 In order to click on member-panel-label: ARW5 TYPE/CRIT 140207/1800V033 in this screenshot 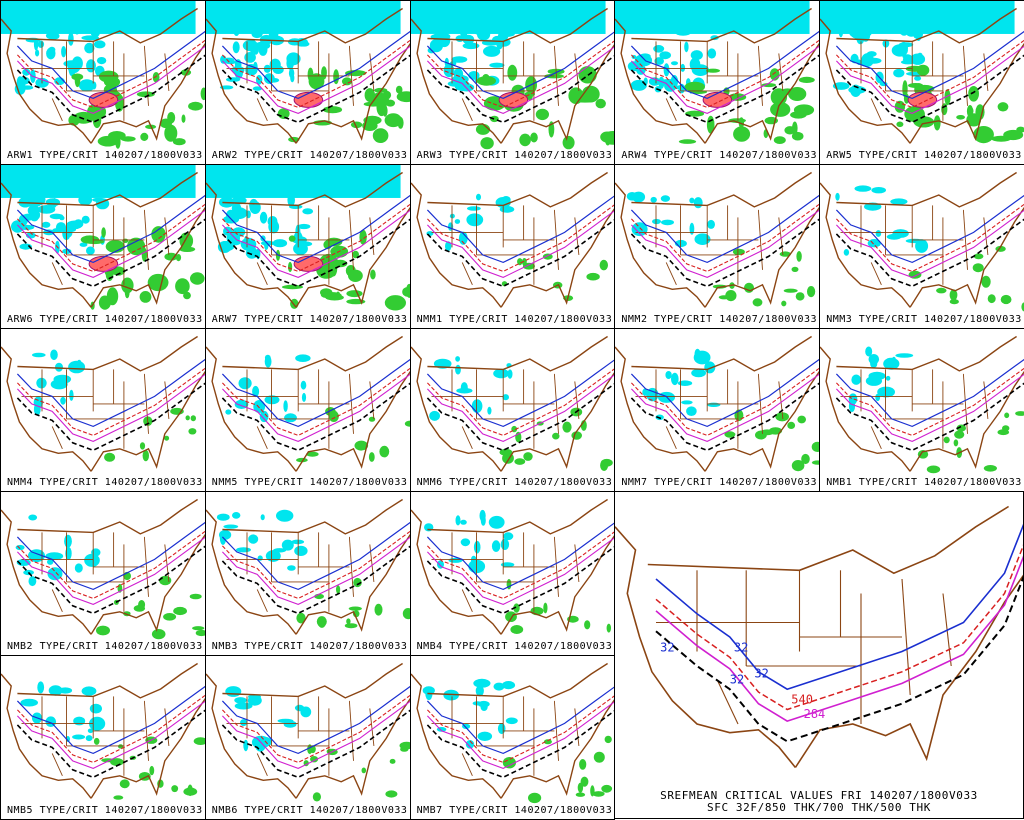, I will do `click(924, 155)`.